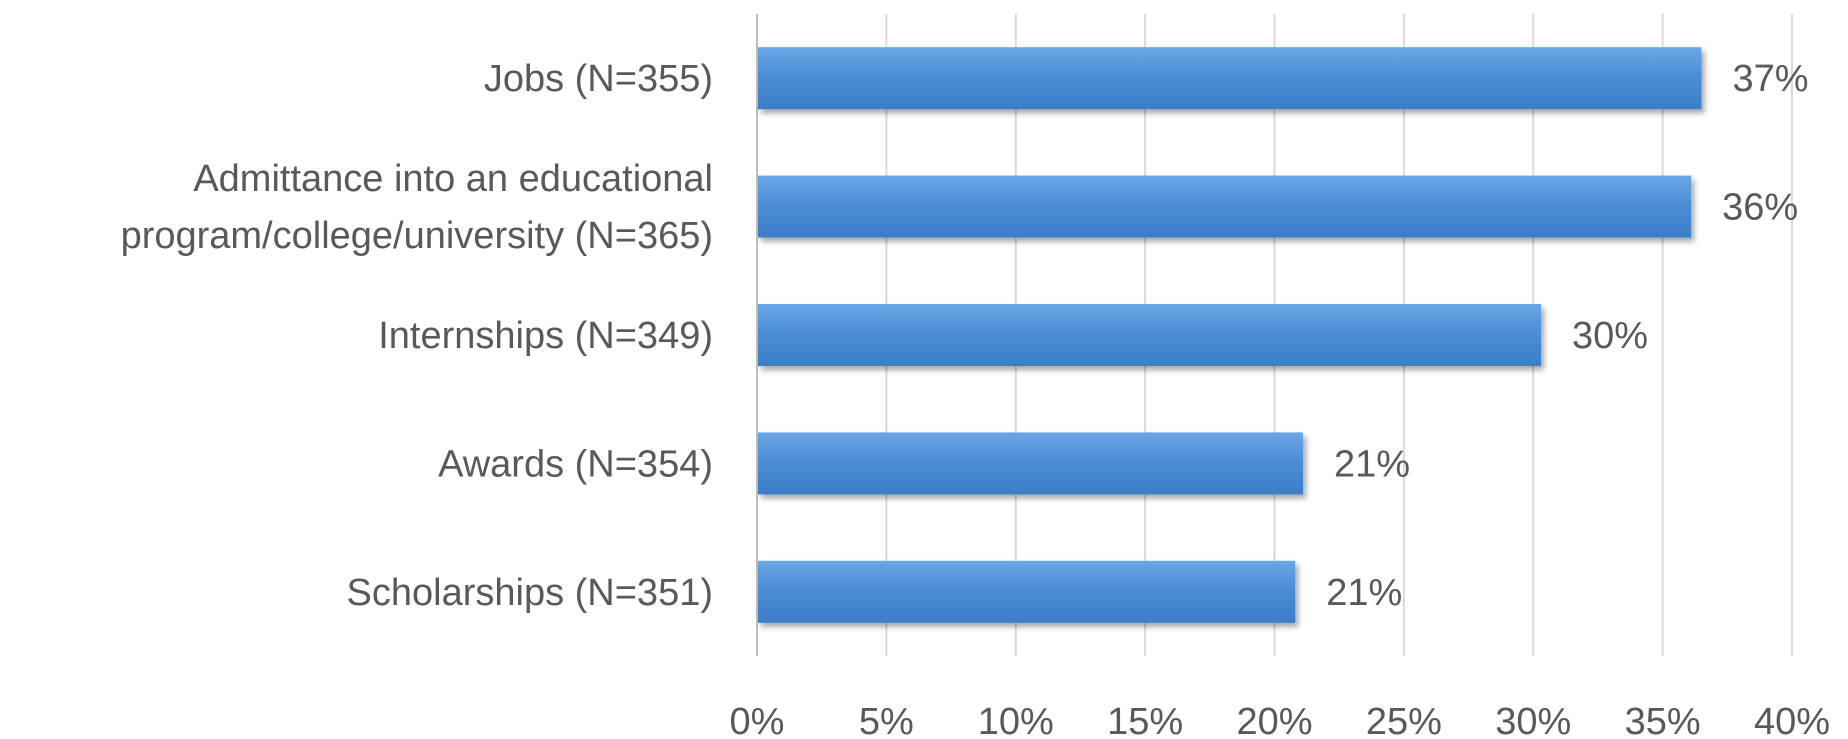  What do you see at coordinates (575, 464) in the screenshot?
I see `category-label: Awards (N=354)` at bounding box center [575, 464].